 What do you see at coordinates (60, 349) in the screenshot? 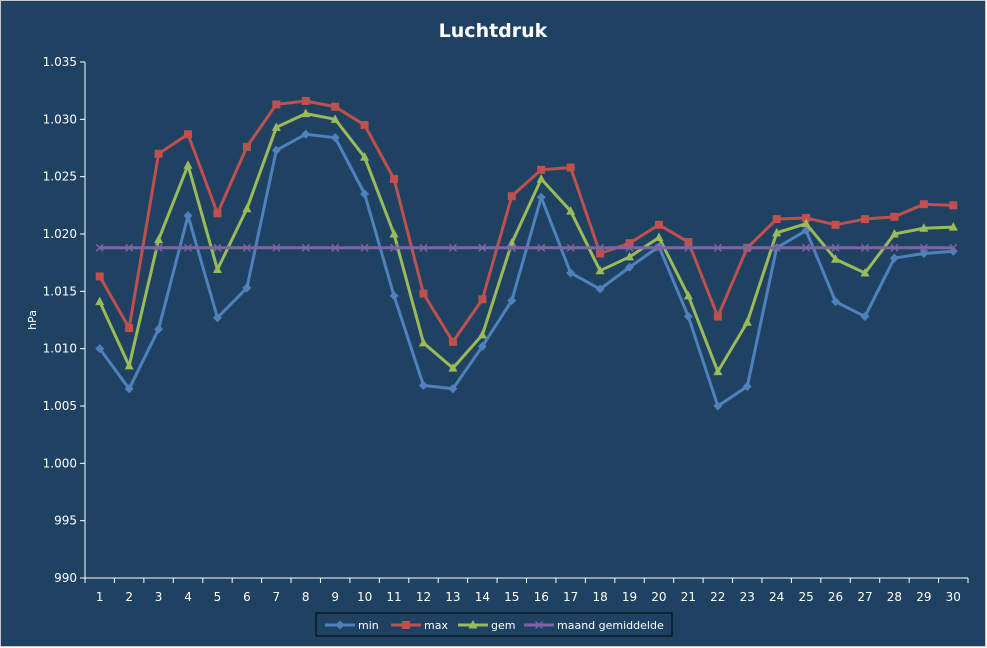
I see `y-tick-label: 1.010` at bounding box center [60, 349].